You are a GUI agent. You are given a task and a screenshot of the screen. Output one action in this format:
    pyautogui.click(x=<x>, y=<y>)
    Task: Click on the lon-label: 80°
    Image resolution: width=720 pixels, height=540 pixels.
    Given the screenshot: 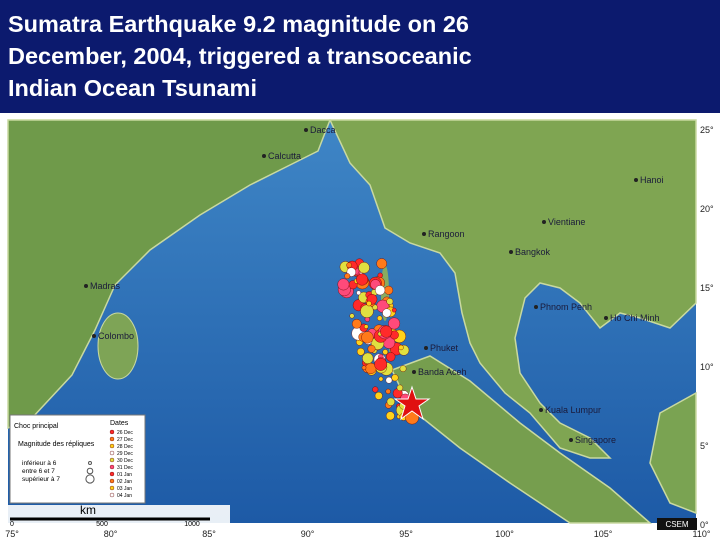 What is the action you would take?
    pyautogui.click(x=111, y=534)
    